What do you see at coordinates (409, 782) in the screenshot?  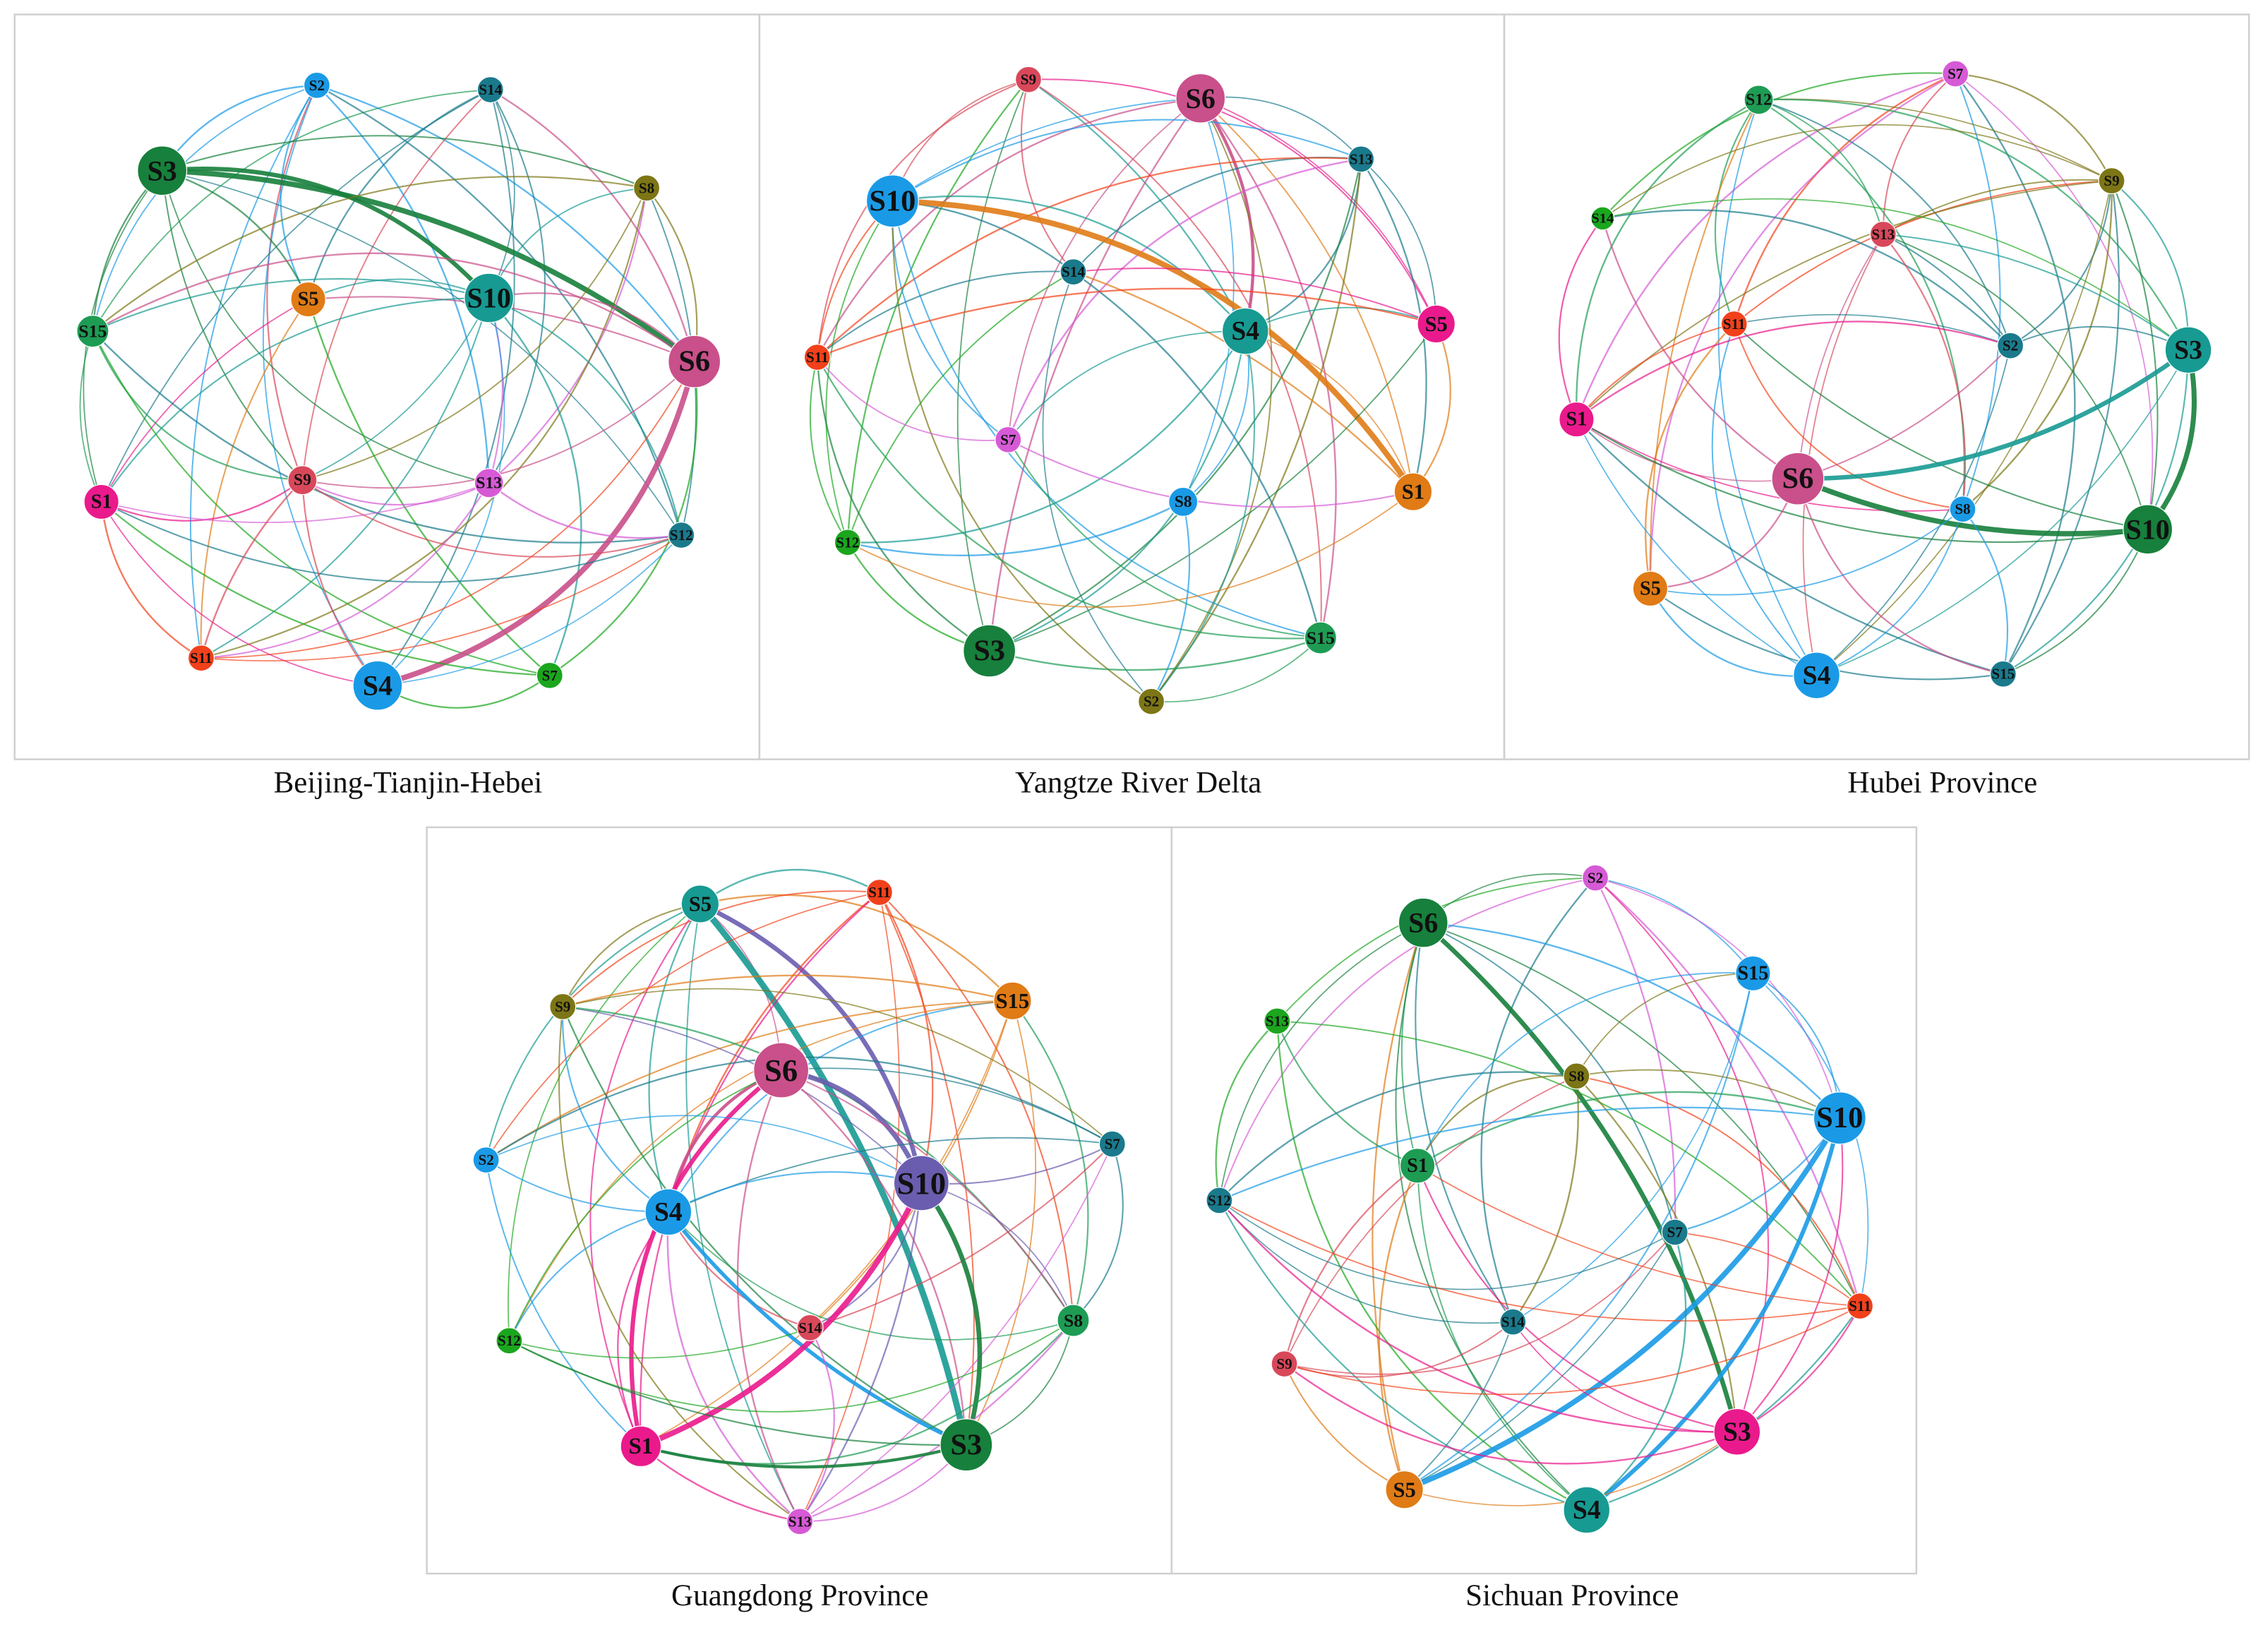 I see `panel-caption: Beijing-Tianjin-Hebei` at bounding box center [409, 782].